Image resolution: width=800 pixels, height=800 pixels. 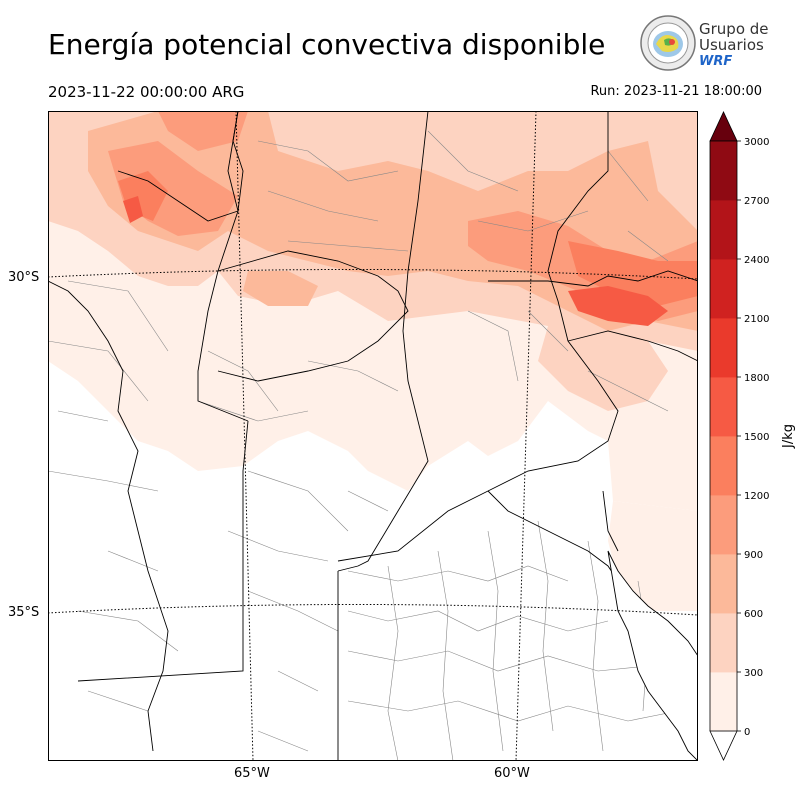 I want to click on globe-icon, so click(x=668, y=43).